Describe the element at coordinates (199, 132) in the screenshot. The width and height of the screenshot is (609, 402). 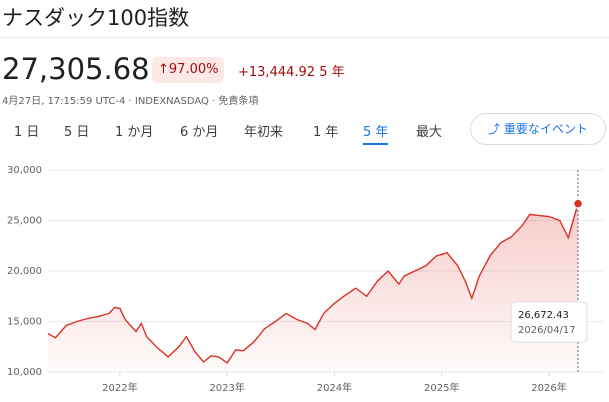
I see `tab: 6 か月` at that location.